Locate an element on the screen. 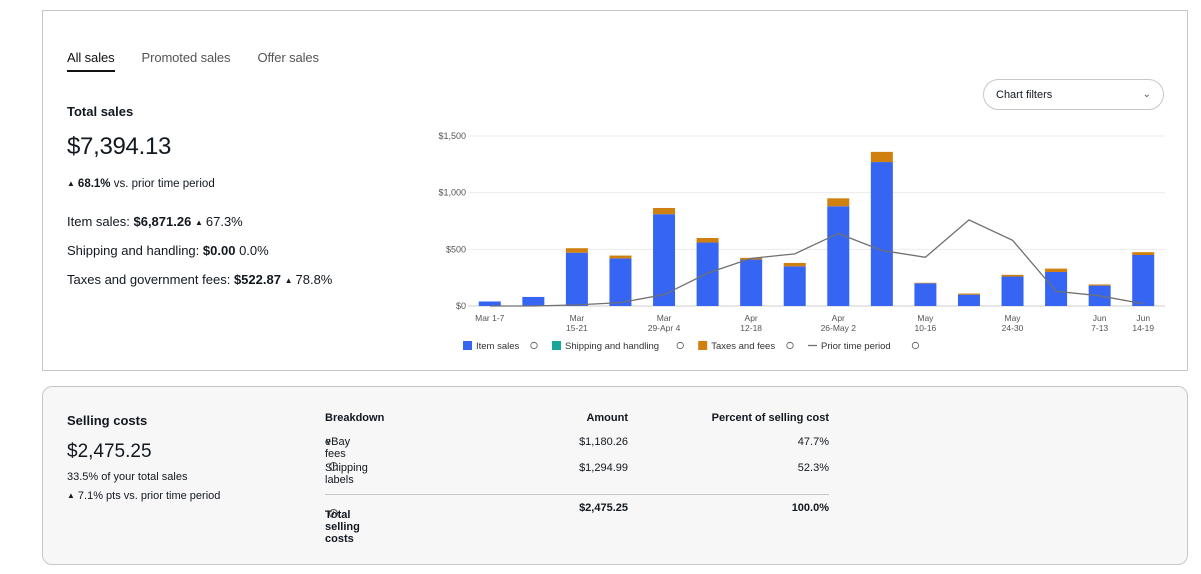 Image resolution: width=1201 pixels, height=574 pixels. amount-header: Amount is located at coordinates (607, 418).